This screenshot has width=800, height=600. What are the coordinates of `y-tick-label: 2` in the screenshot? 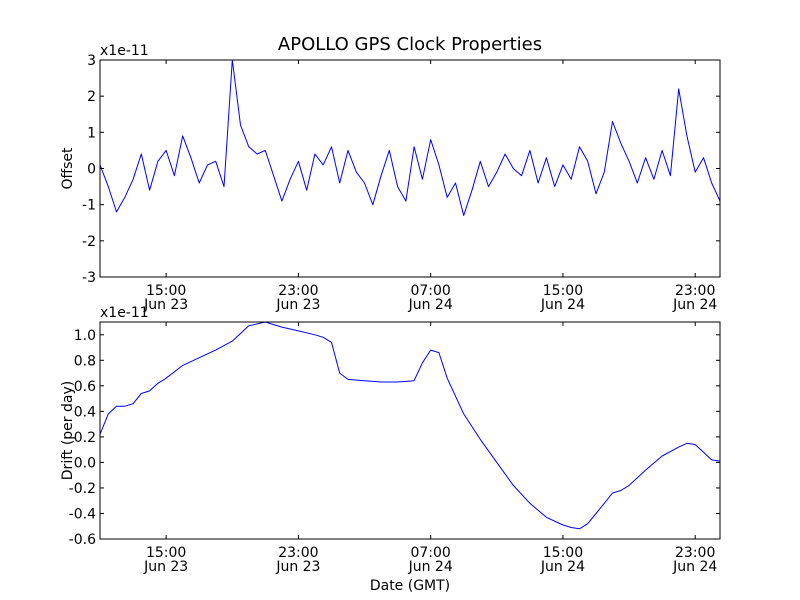 It's located at (91, 97).